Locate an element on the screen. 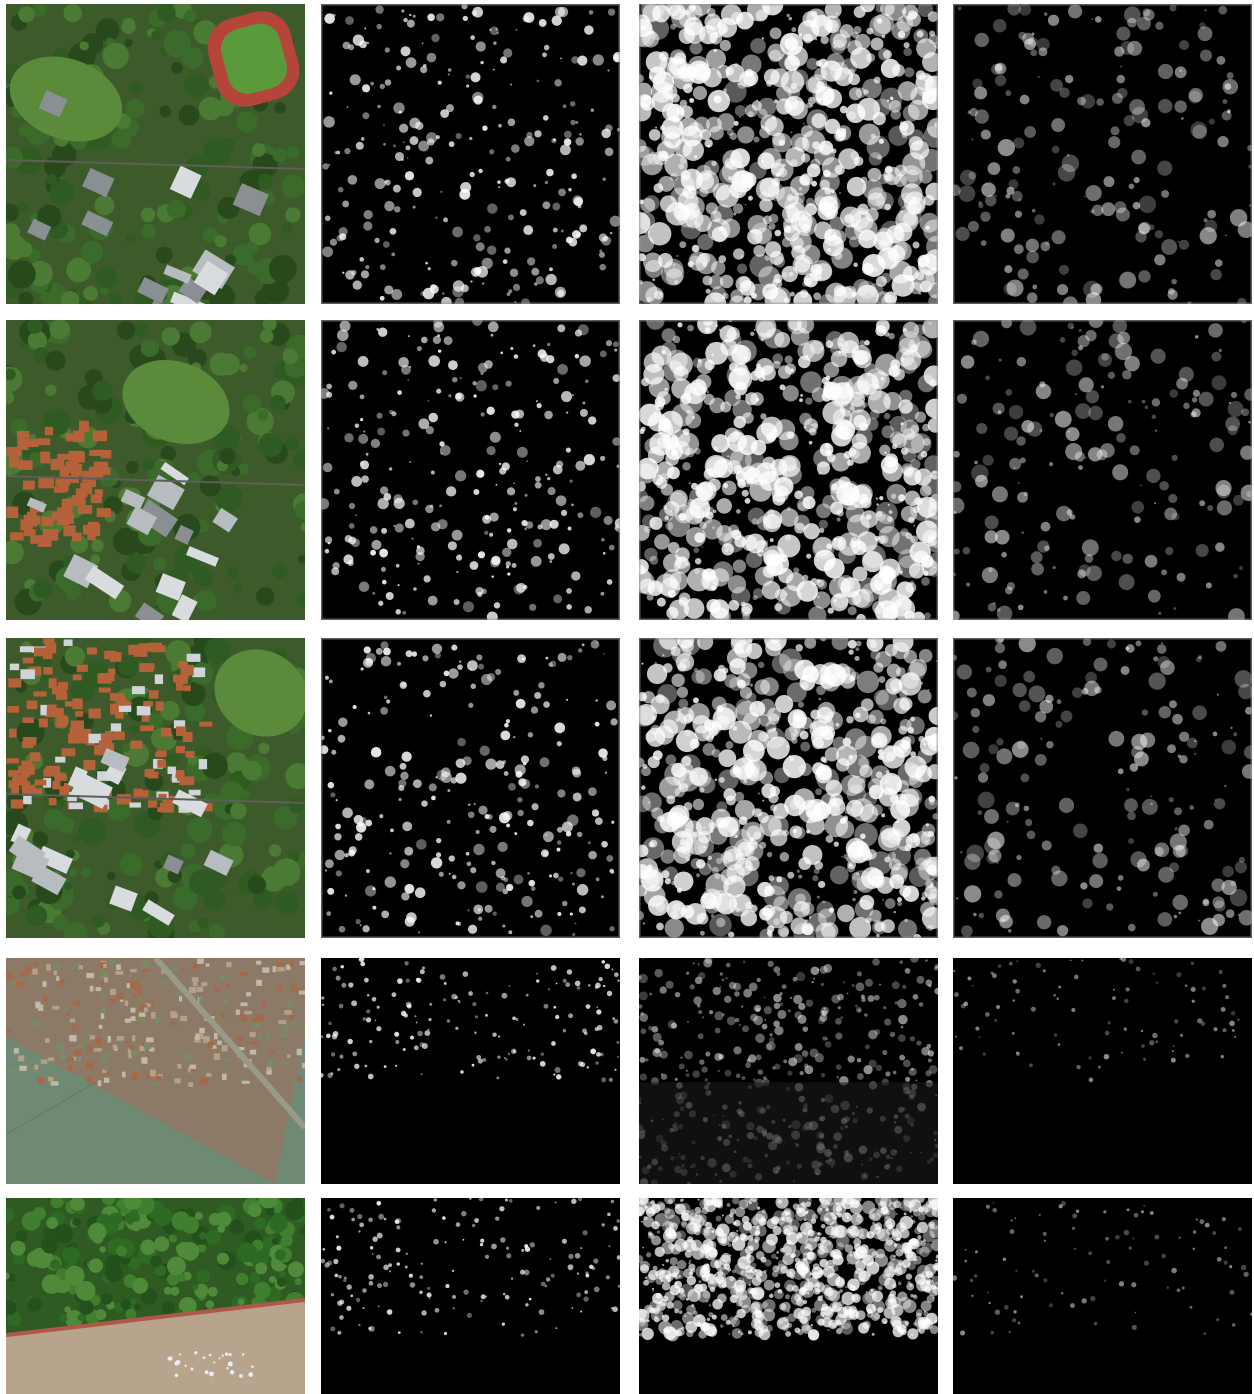  panel-aerial-campus-track-map-a is located at coordinates (470, 154).